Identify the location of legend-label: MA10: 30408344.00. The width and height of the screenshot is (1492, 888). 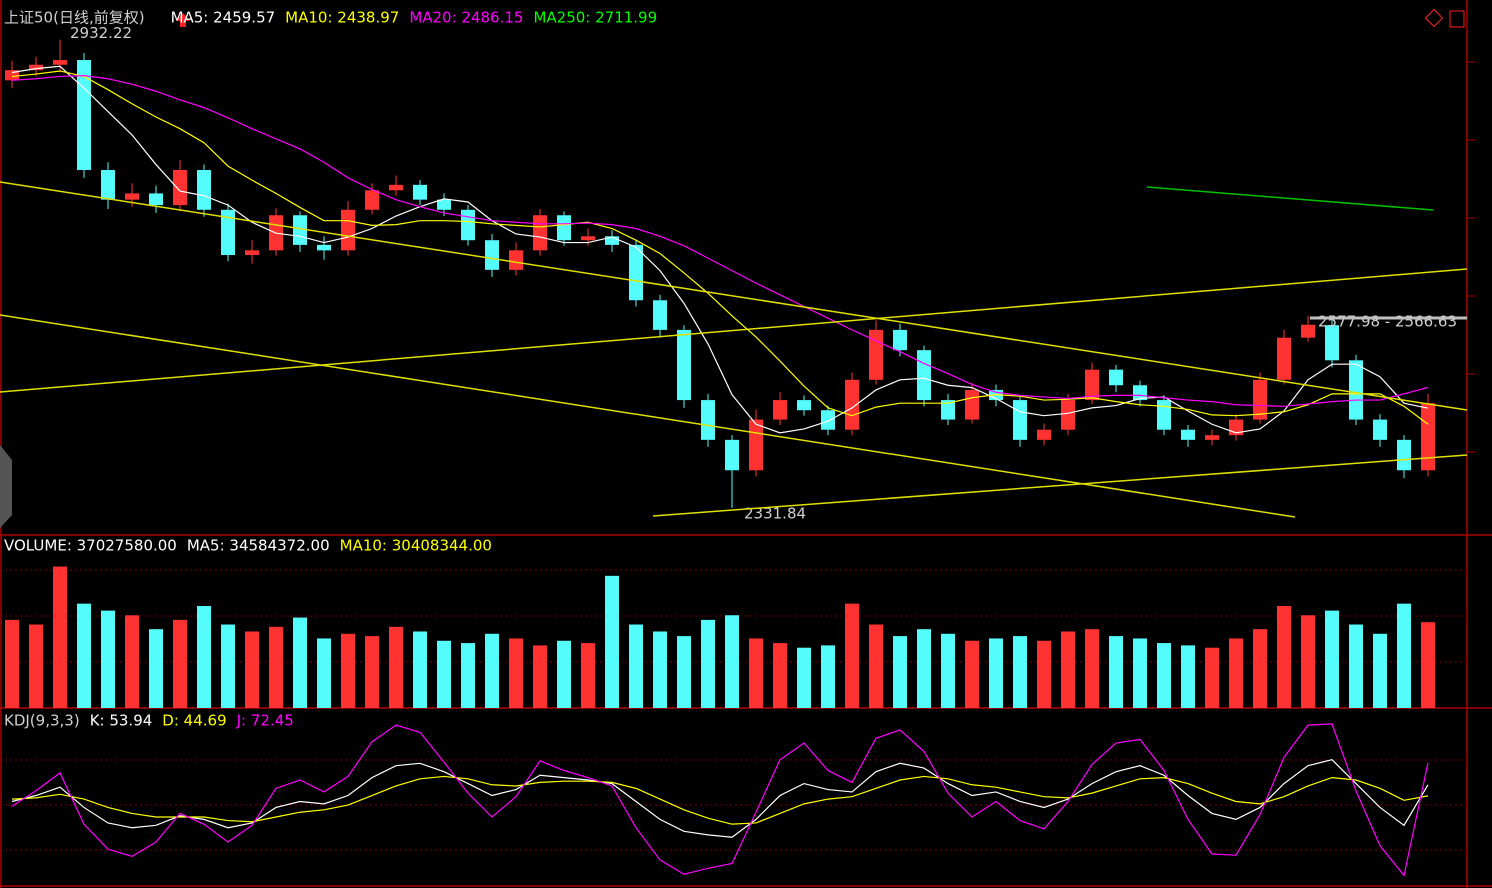
(416, 546).